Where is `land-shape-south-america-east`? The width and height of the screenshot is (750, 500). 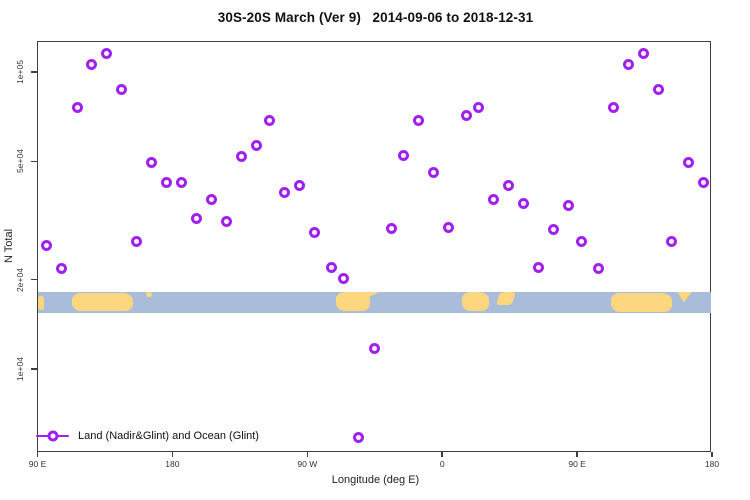
land-shape-south-america-east is located at coordinates (369, 297).